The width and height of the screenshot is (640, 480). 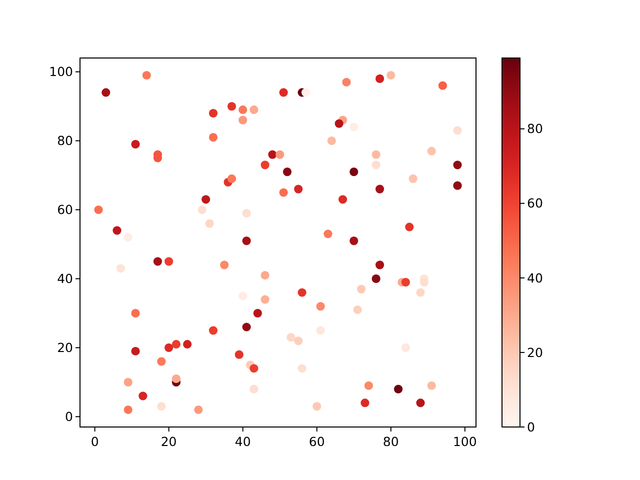 I want to click on x-tick-label: 80, so click(x=390, y=441).